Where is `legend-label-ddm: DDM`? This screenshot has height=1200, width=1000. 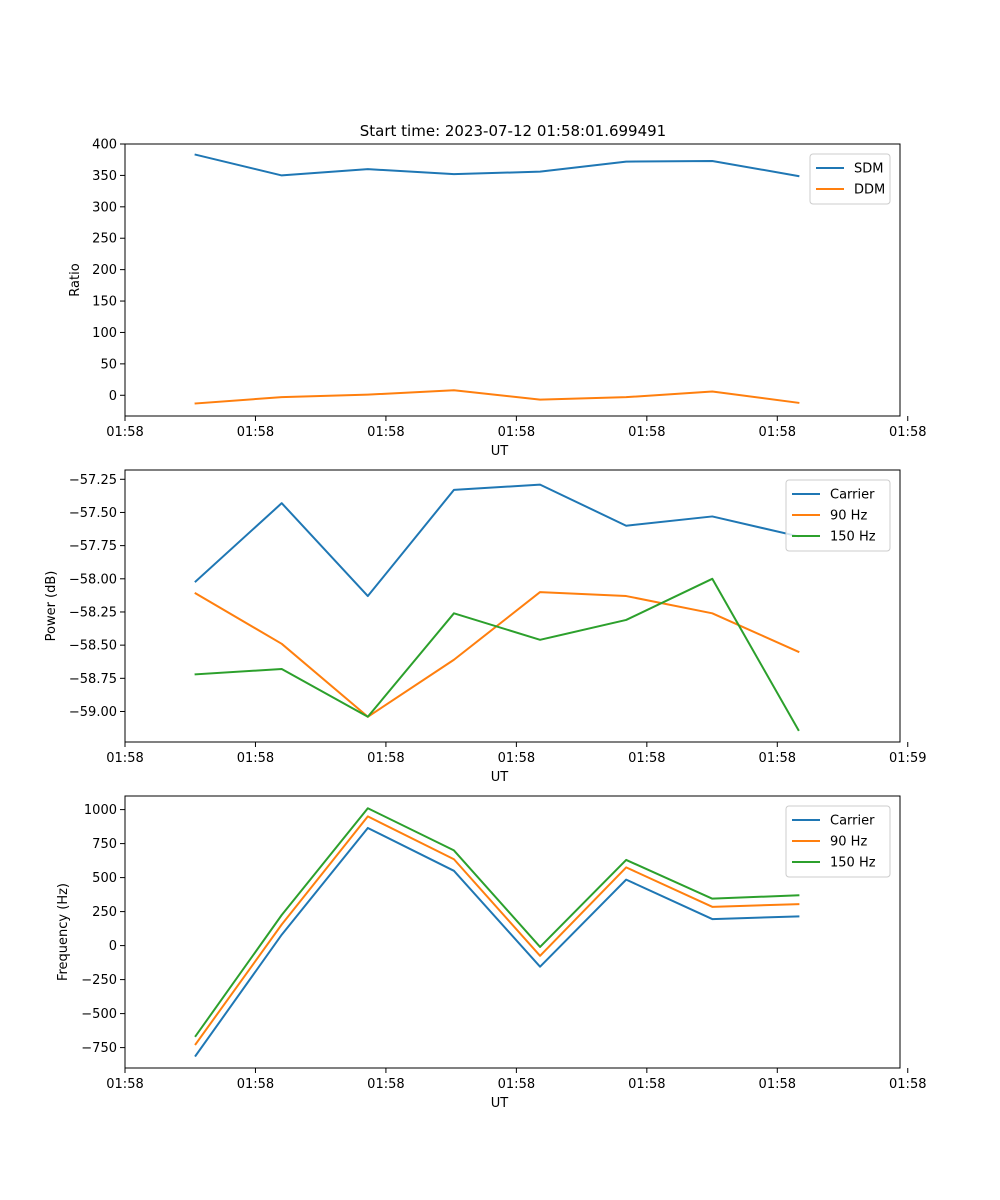
legend-label-ddm: DDM is located at coordinates (869, 190).